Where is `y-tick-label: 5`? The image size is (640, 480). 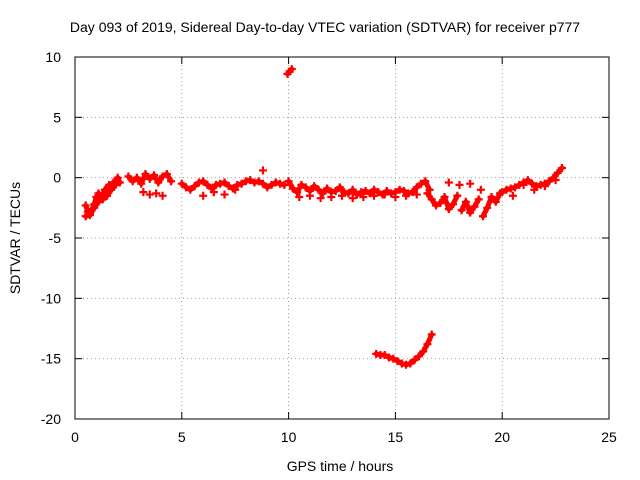 y-tick-label: 5 is located at coordinates (57, 117).